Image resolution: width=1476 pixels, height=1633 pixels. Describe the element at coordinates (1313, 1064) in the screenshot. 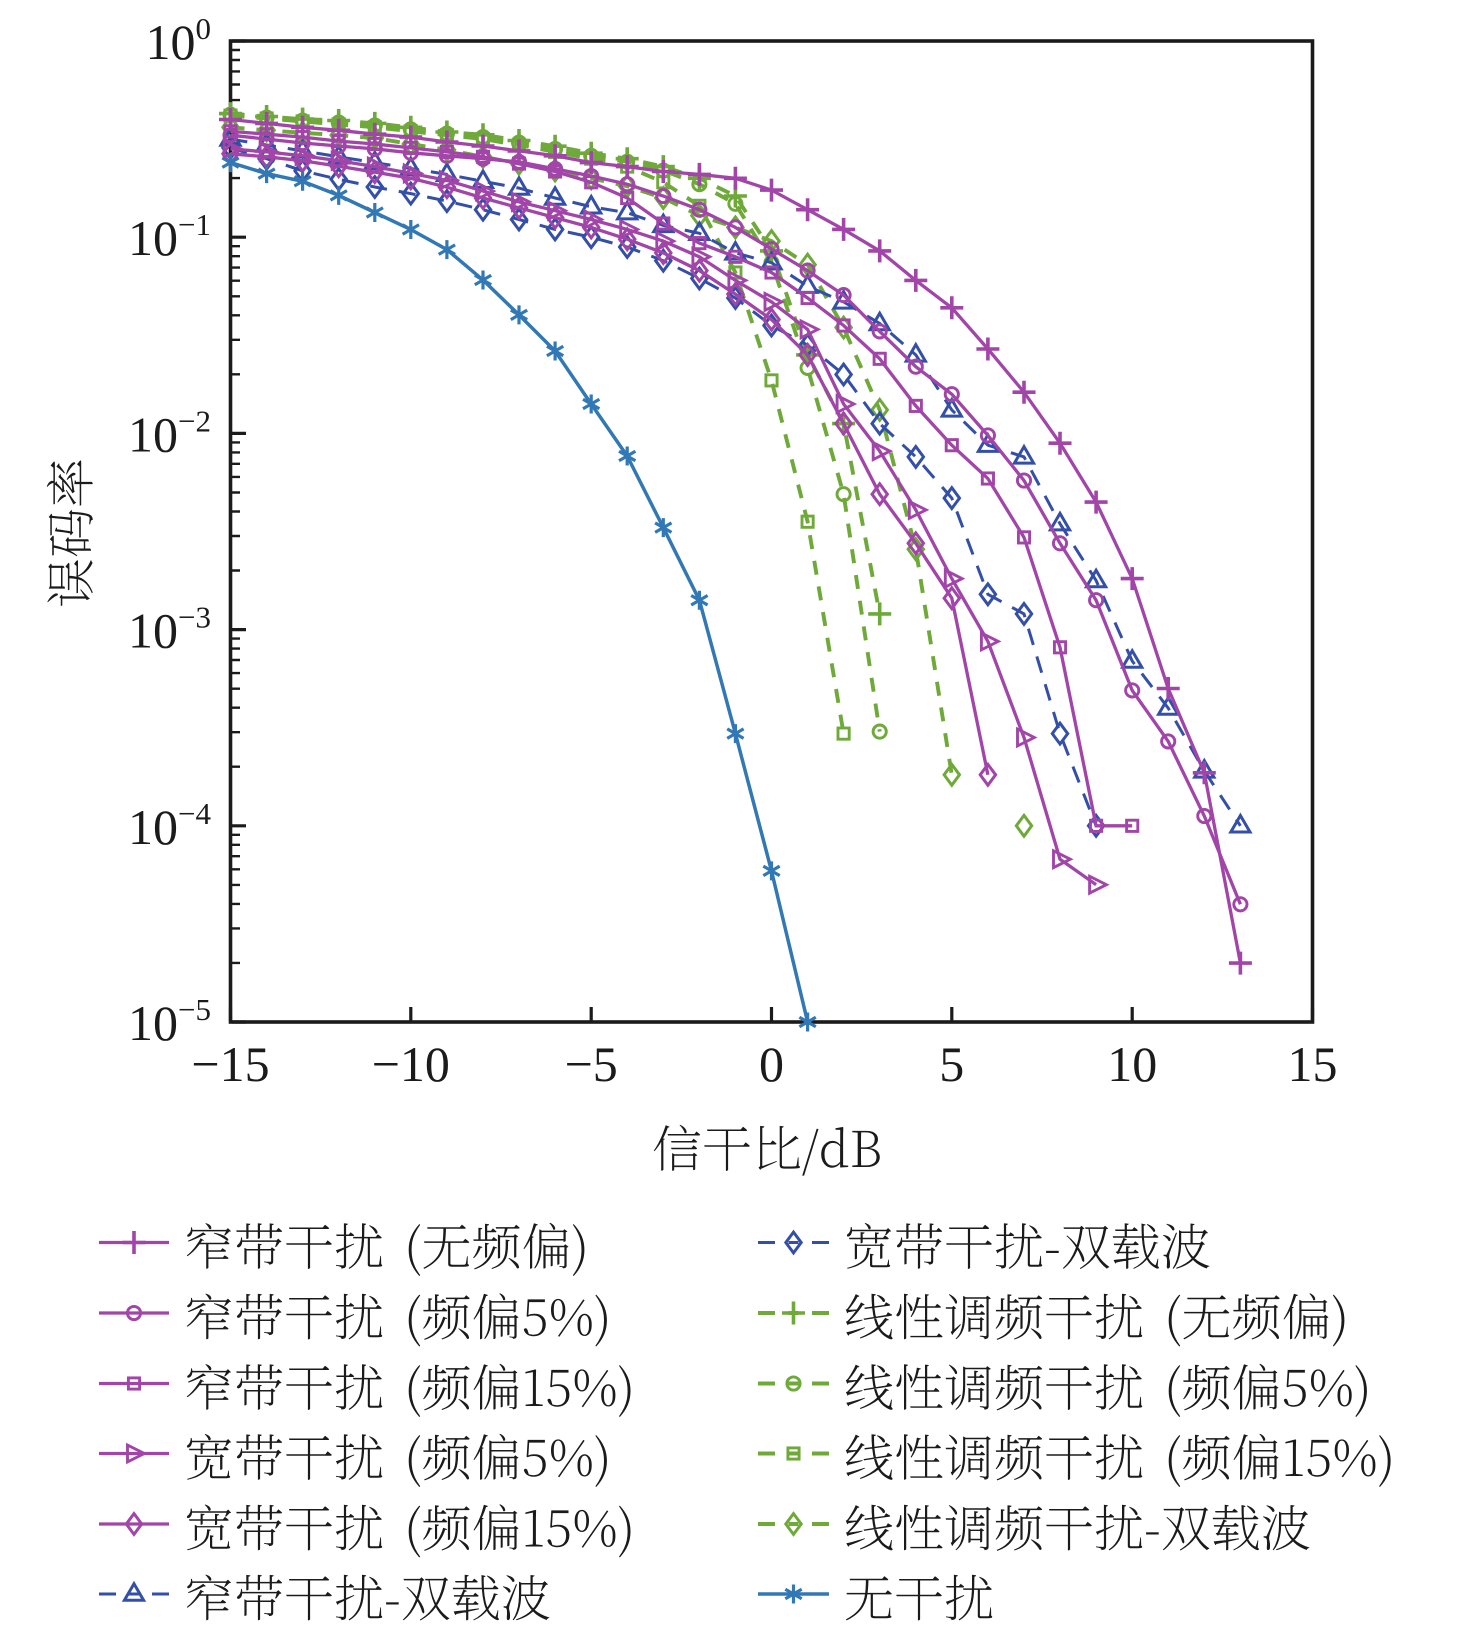

I see `svg-text: 15` at that location.